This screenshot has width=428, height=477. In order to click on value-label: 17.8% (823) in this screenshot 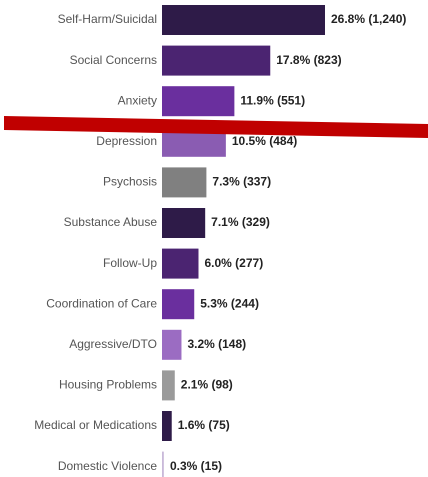, I will do `click(308, 60)`.